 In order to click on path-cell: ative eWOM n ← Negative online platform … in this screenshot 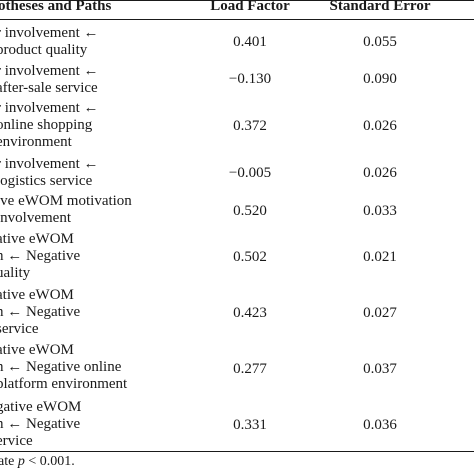, I will do `click(63, 367)`.